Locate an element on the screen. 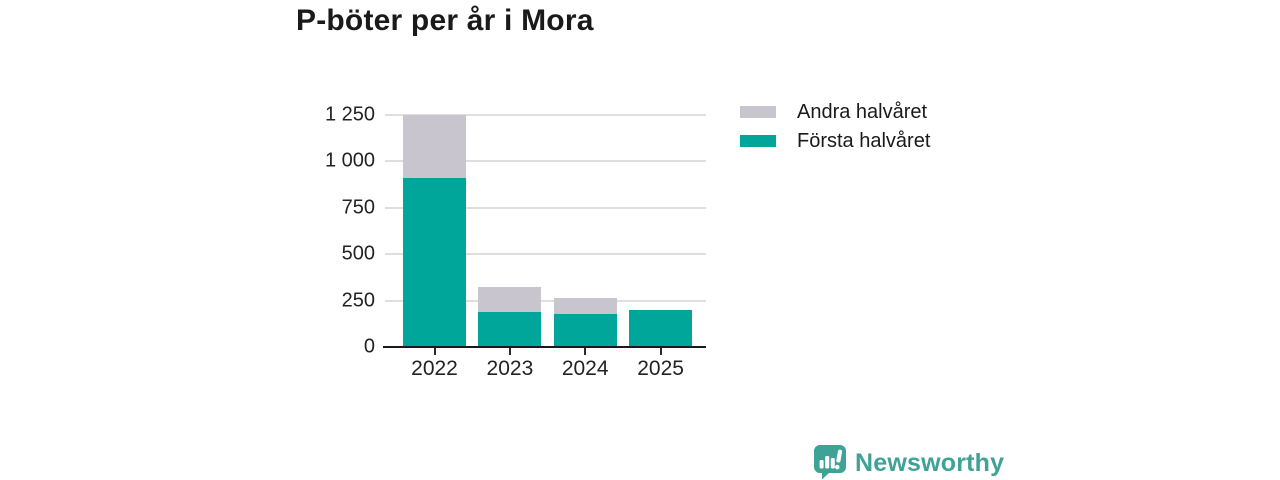  brand-logo: Newsworthy is located at coordinates (908, 461).